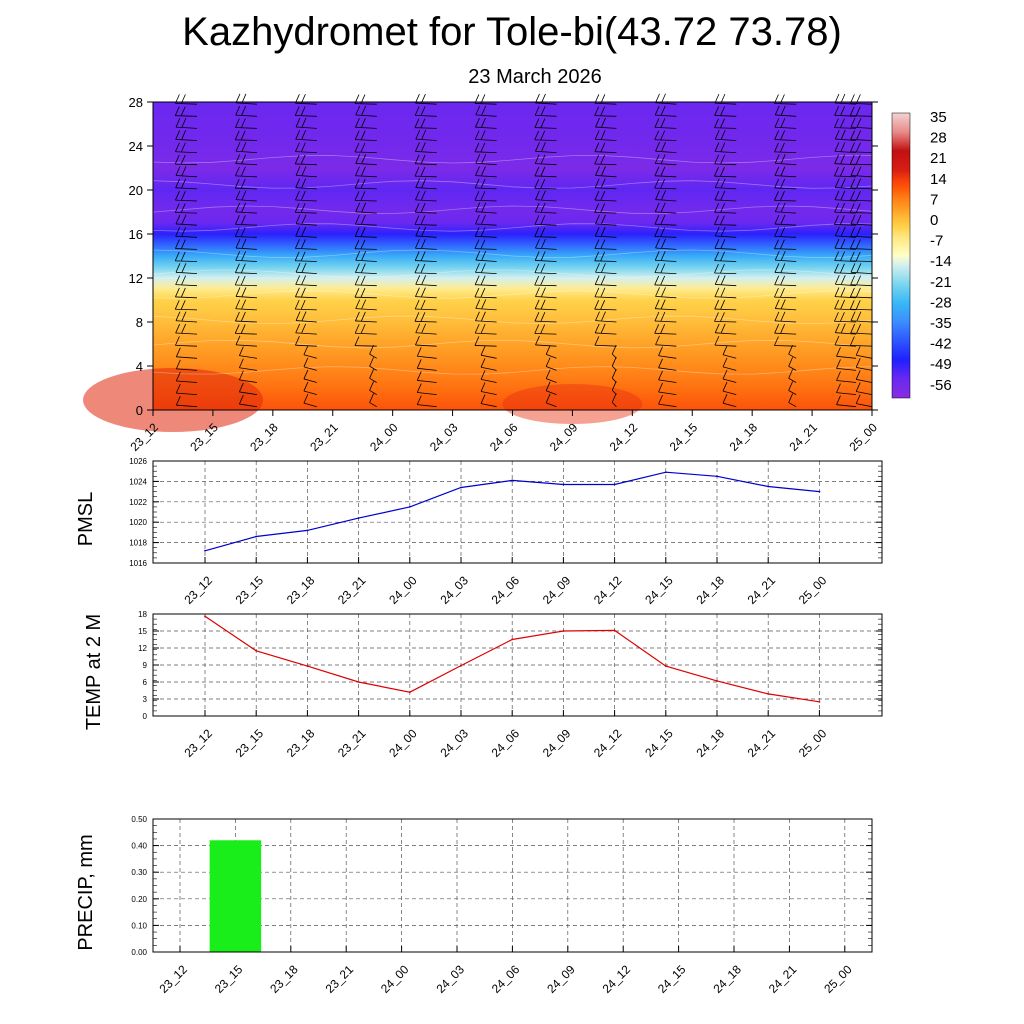  Describe the element at coordinates (139, 872) in the screenshot. I see `y-tick-label: 0.30` at that location.